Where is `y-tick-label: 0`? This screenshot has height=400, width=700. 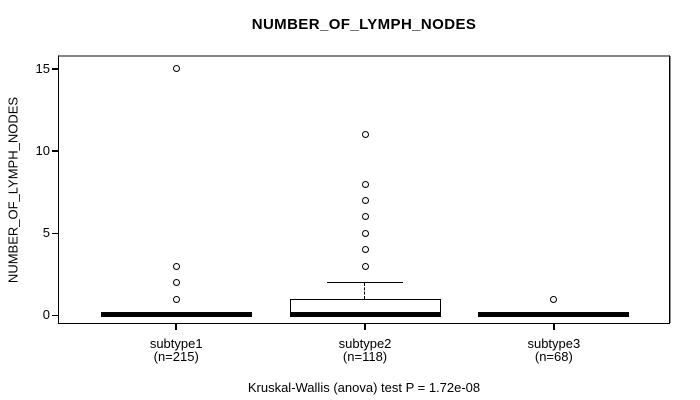
y-tick-label: 0 is located at coordinates (46, 315).